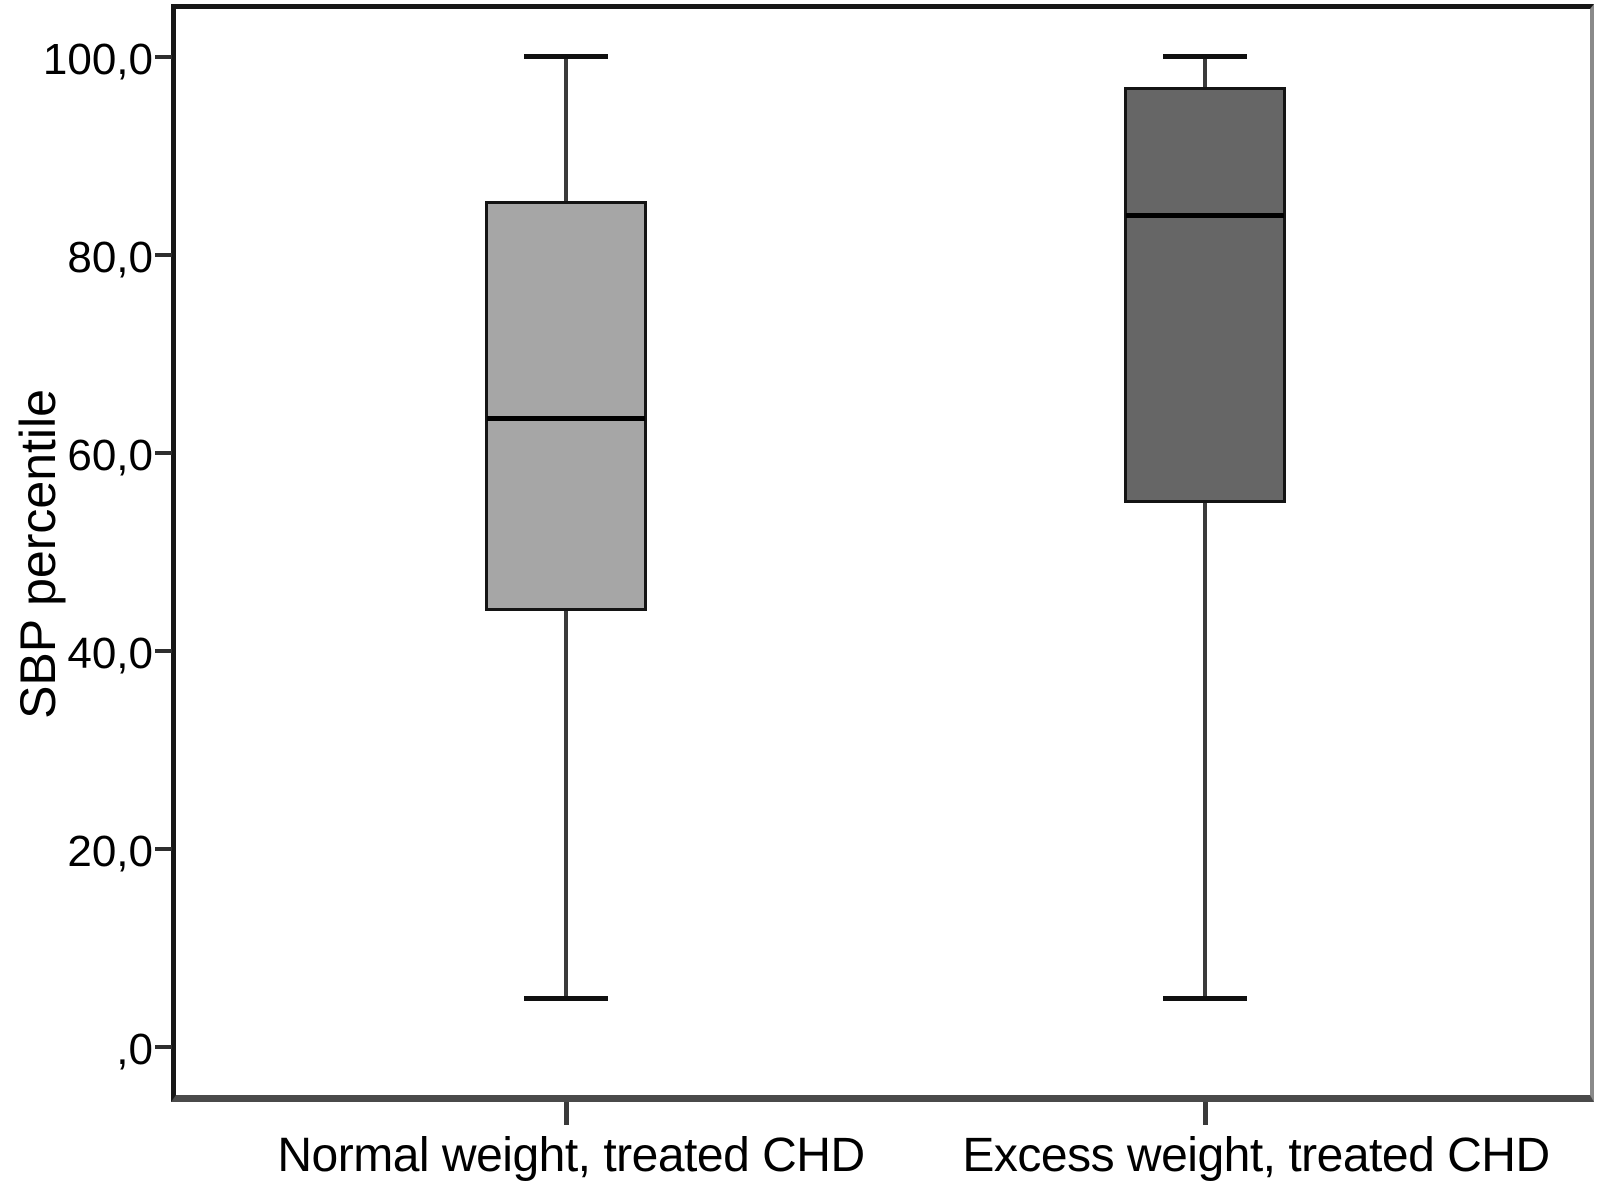 The width and height of the screenshot is (1597, 1184). What do you see at coordinates (110, 455) in the screenshot?
I see `y-tick-label: 60,0` at bounding box center [110, 455].